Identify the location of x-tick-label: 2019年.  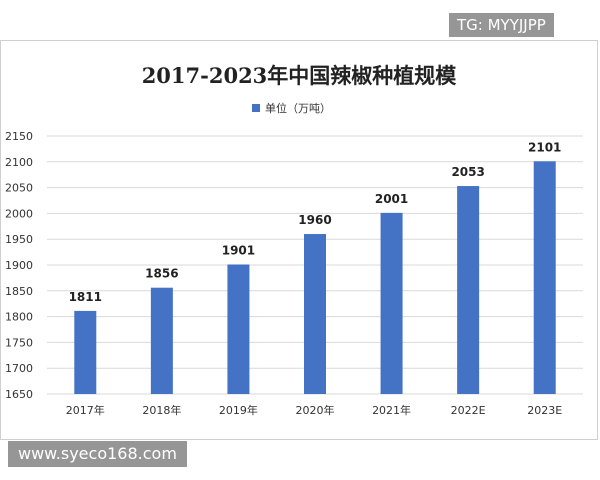
(238, 410).